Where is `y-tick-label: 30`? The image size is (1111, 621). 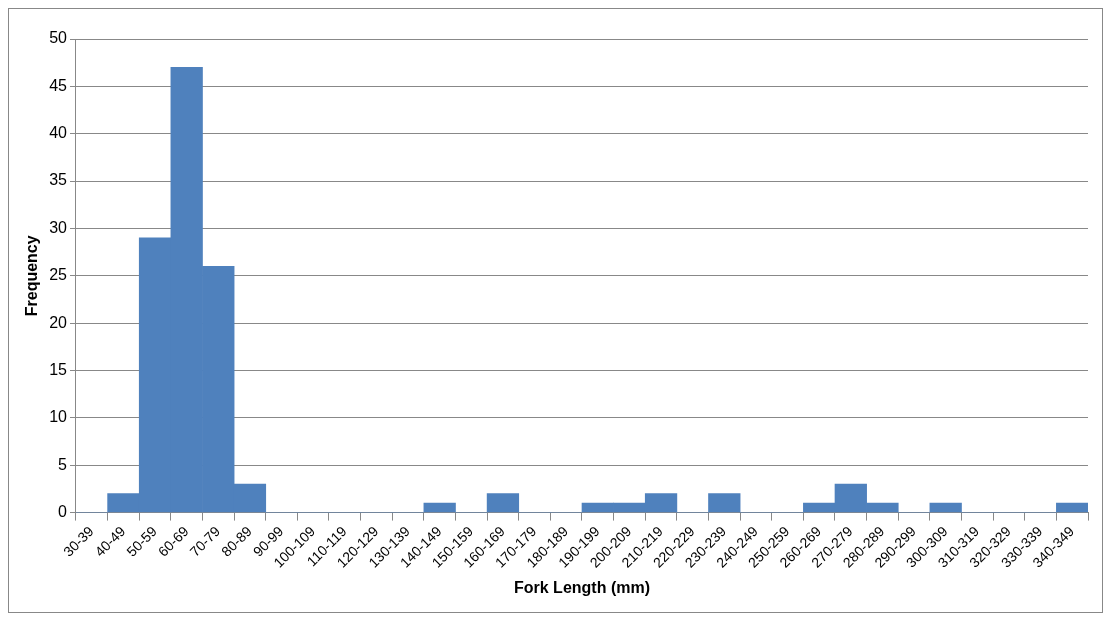 y-tick-label: 30 is located at coordinates (58, 227).